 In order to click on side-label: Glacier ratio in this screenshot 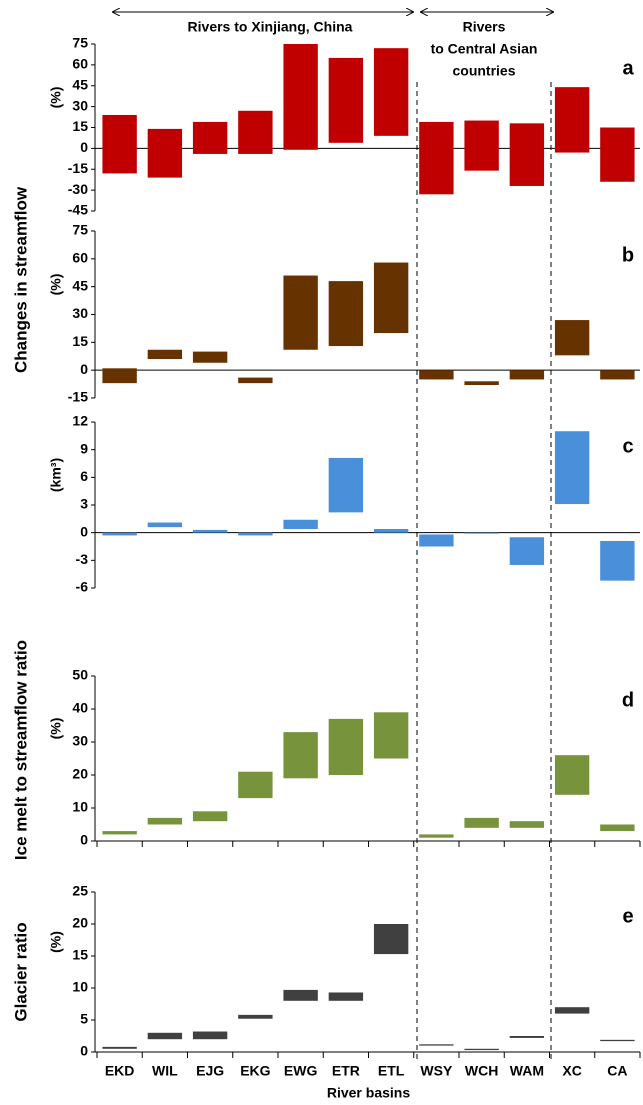, I will do `click(20, 971)`.